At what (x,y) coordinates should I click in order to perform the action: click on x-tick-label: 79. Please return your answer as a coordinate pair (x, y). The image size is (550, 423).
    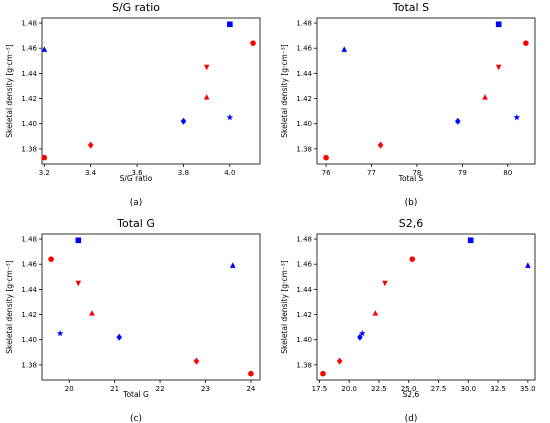
    Looking at the image, I should click on (462, 173).